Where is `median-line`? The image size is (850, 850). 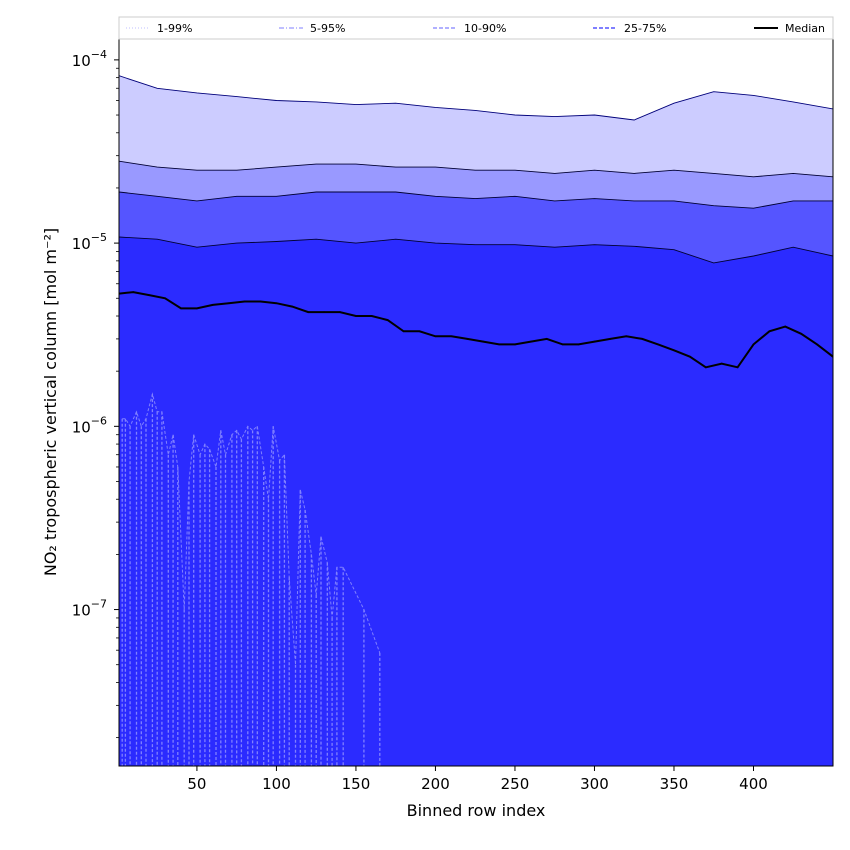 median-line is located at coordinates (476, 330).